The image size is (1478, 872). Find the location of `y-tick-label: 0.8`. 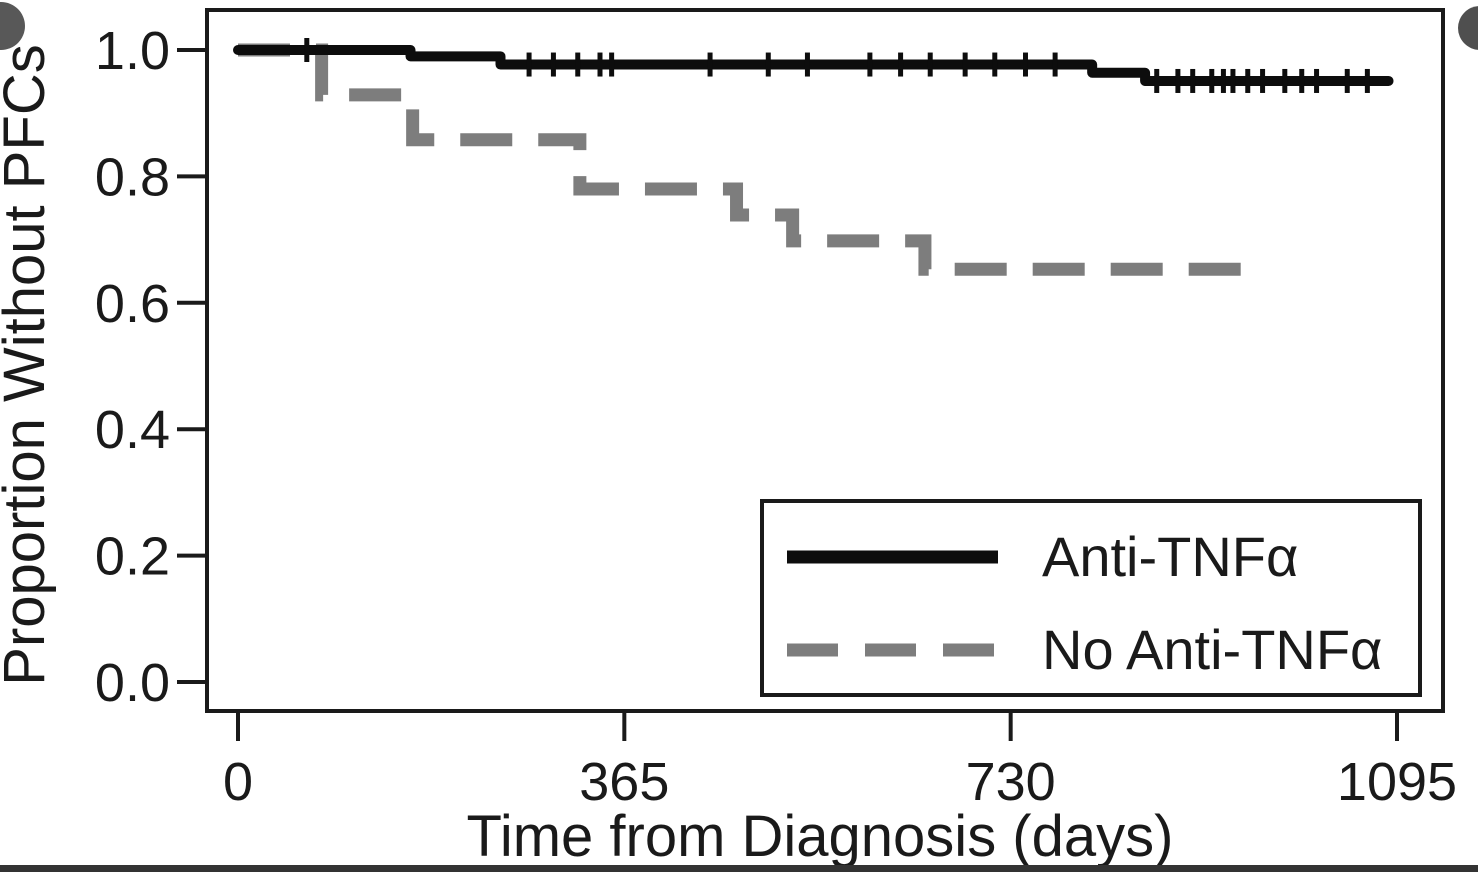

y-tick-label: 0.8 is located at coordinates (132, 177).